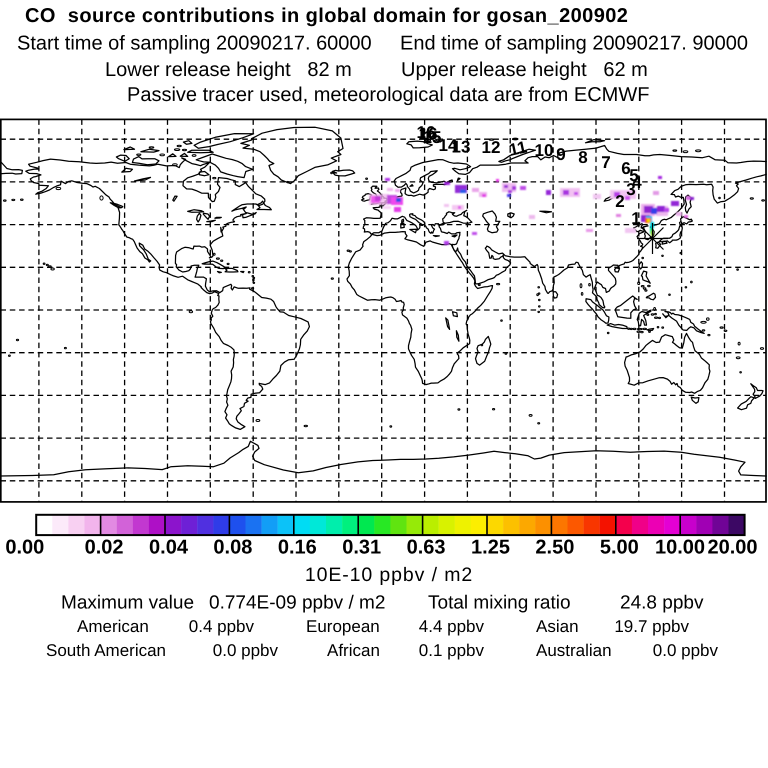 The image size is (768, 768). Describe the element at coordinates (432, 137) in the screenshot. I see `svg-text: 15` at that location.